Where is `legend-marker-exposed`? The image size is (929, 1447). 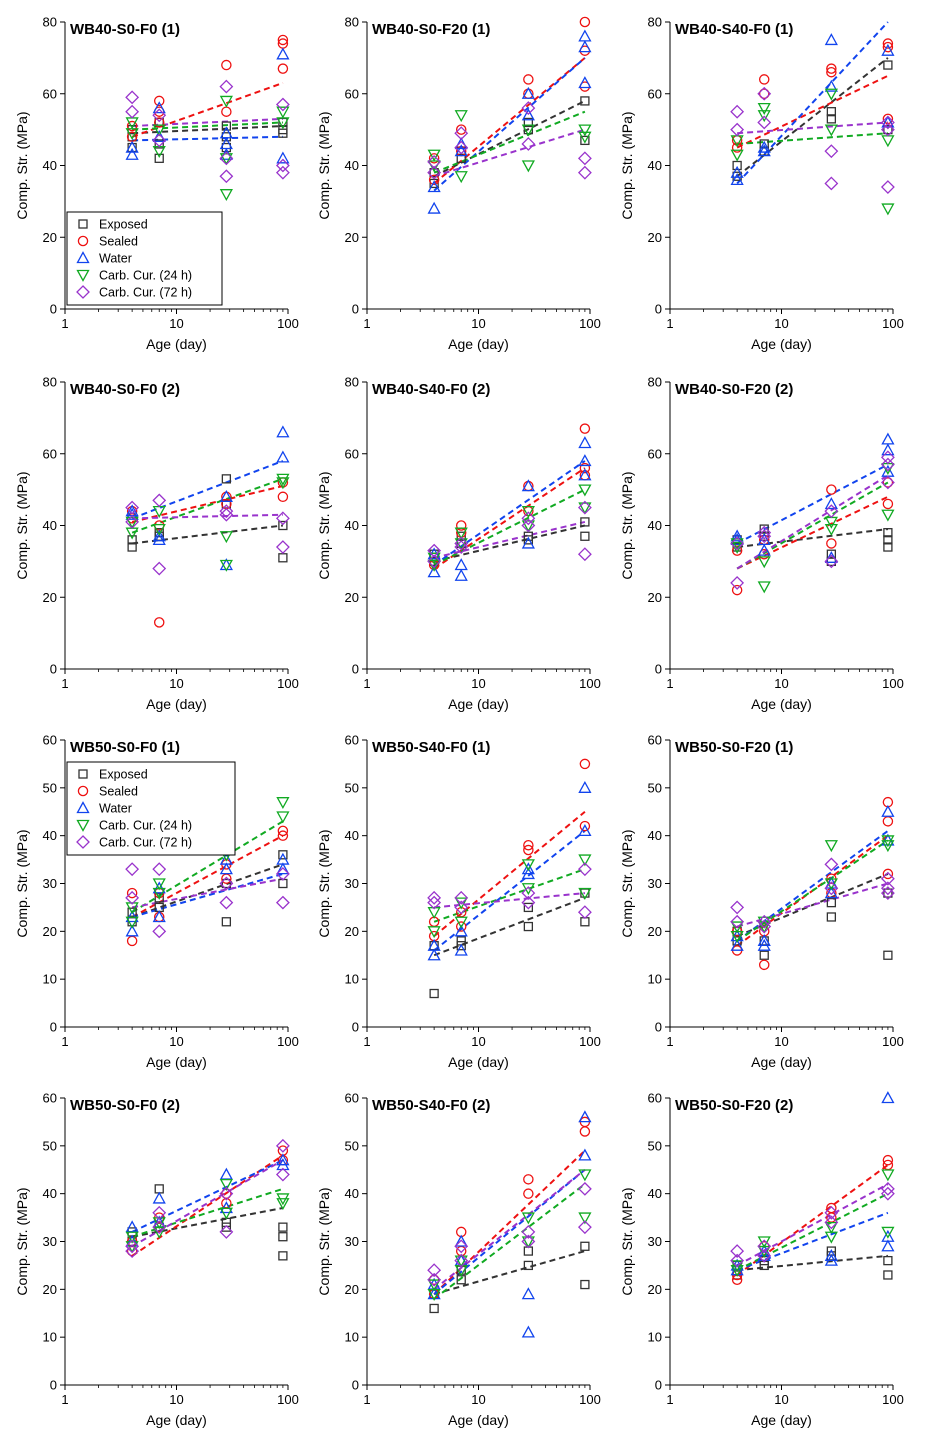
legend-marker-exposed is located at coordinates (83, 224).